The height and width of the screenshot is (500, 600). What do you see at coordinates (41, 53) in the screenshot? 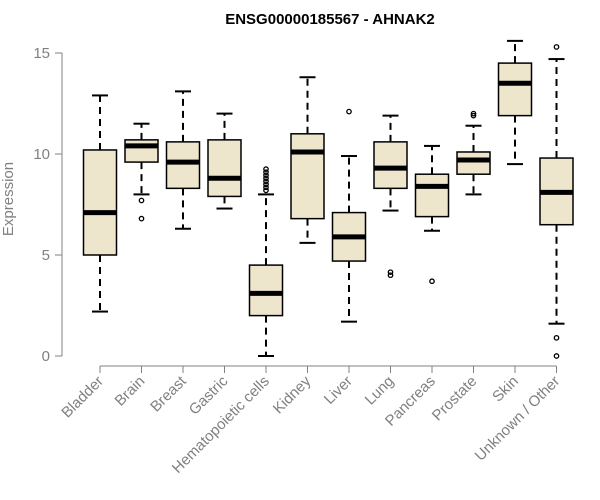
I see `y-tick-label: 15` at bounding box center [41, 53].